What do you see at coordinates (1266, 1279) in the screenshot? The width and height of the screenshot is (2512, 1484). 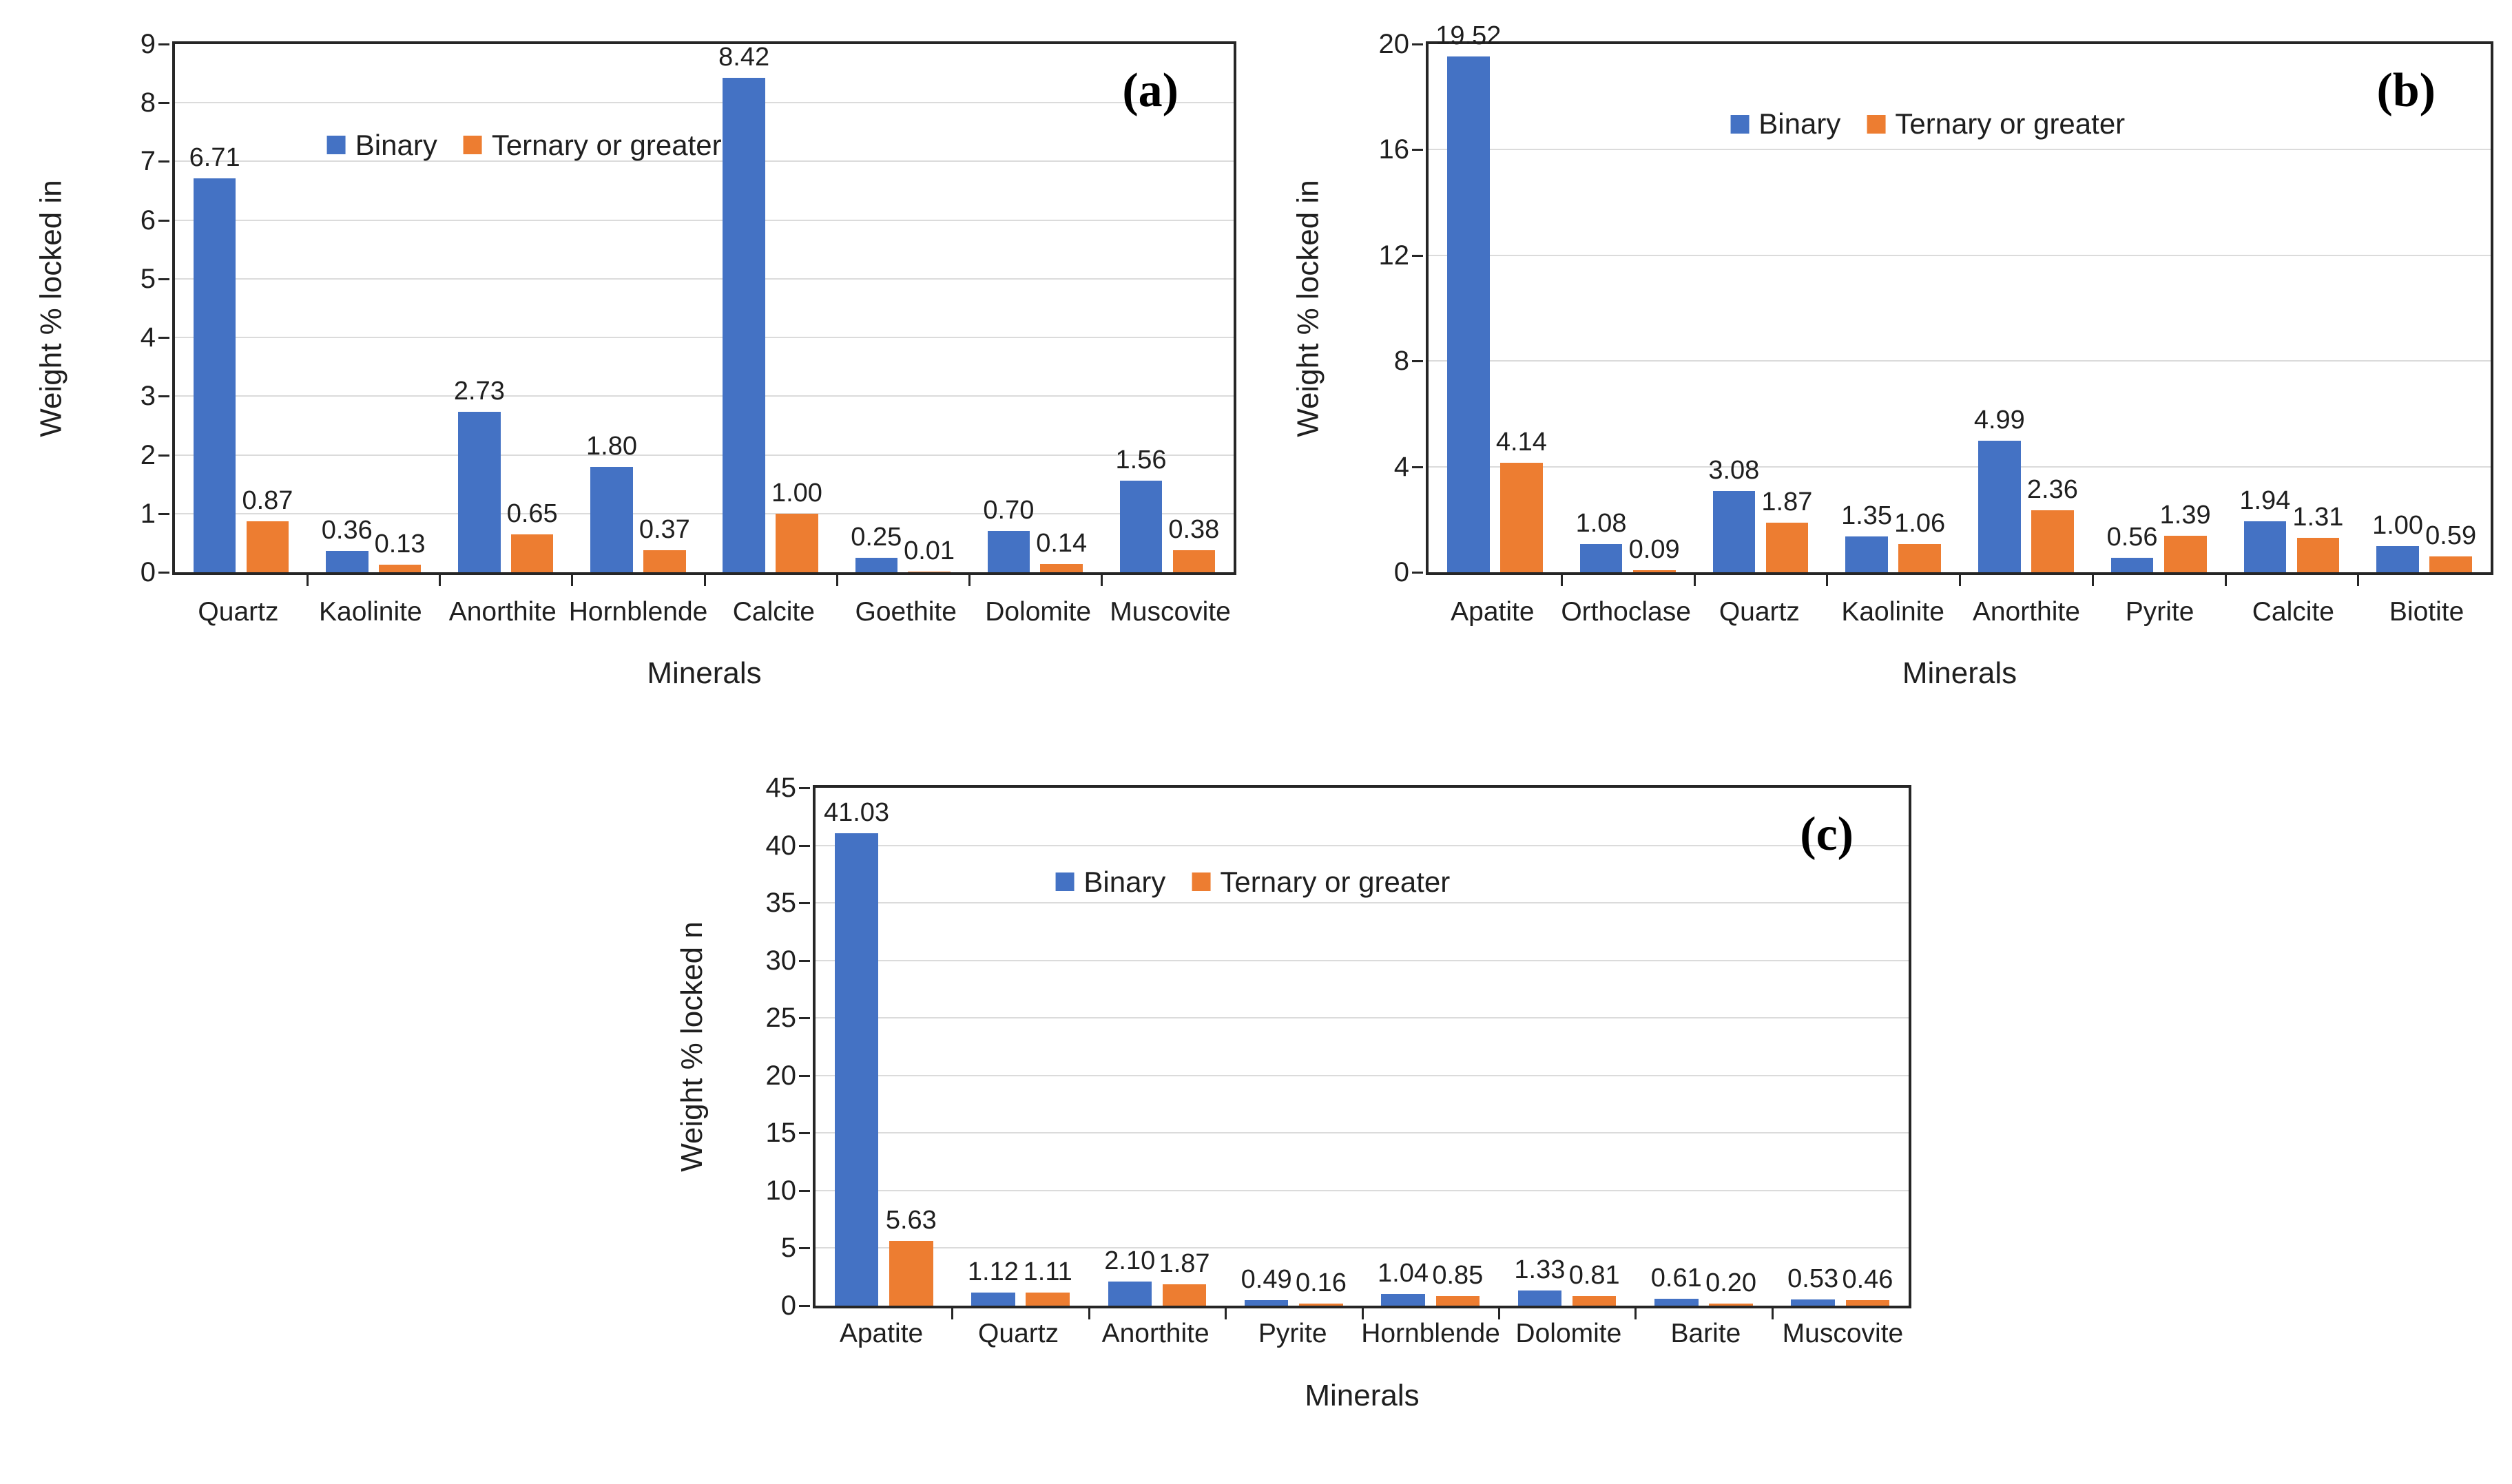 I see `value-label: 0.49` at bounding box center [1266, 1279].